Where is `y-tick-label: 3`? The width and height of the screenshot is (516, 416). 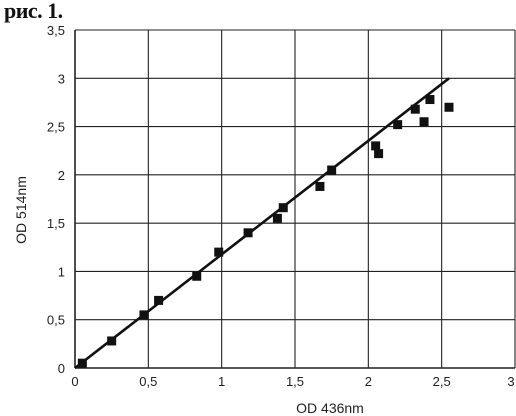
y-tick-label: 3 is located at coordinates (61, 78).